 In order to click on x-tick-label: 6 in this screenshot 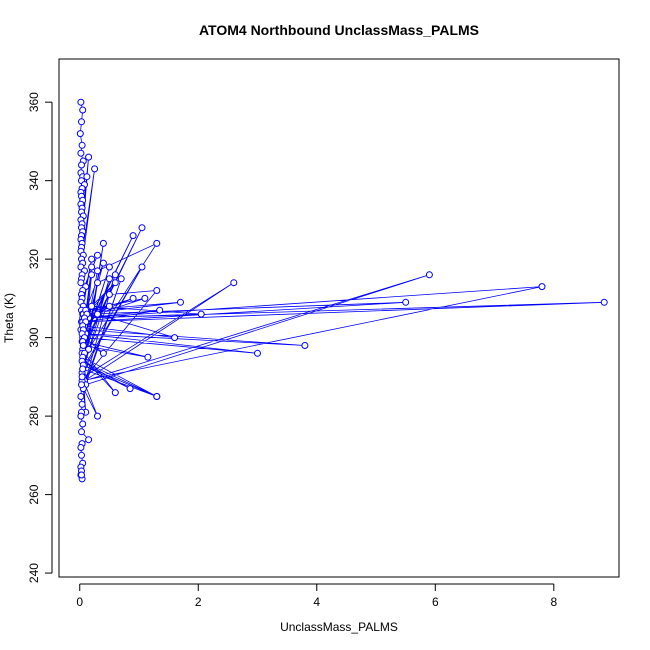, I will do `click(435, 602)`.